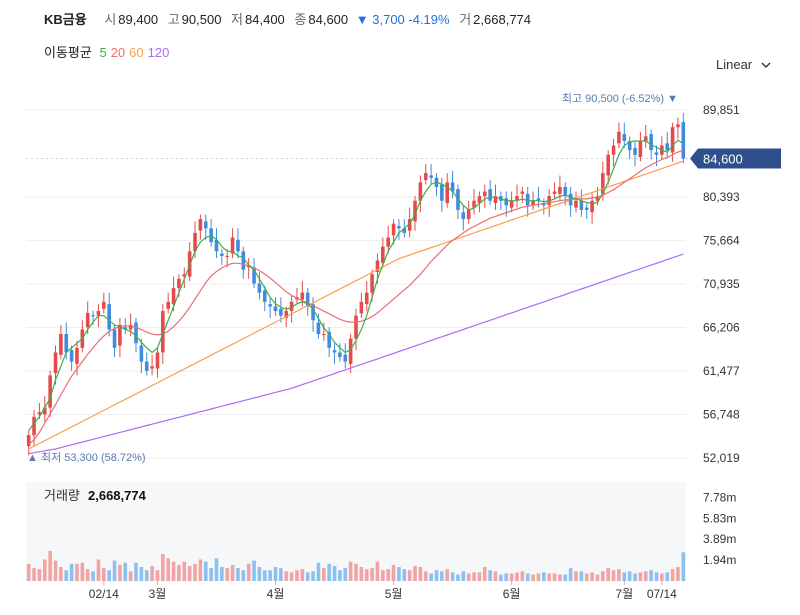 The height and width of the screenshot is (615, 800). Describe the element at coordinates (68, 52) in the screenshot. I see `ma-legend-title: 이동평균` at that location.